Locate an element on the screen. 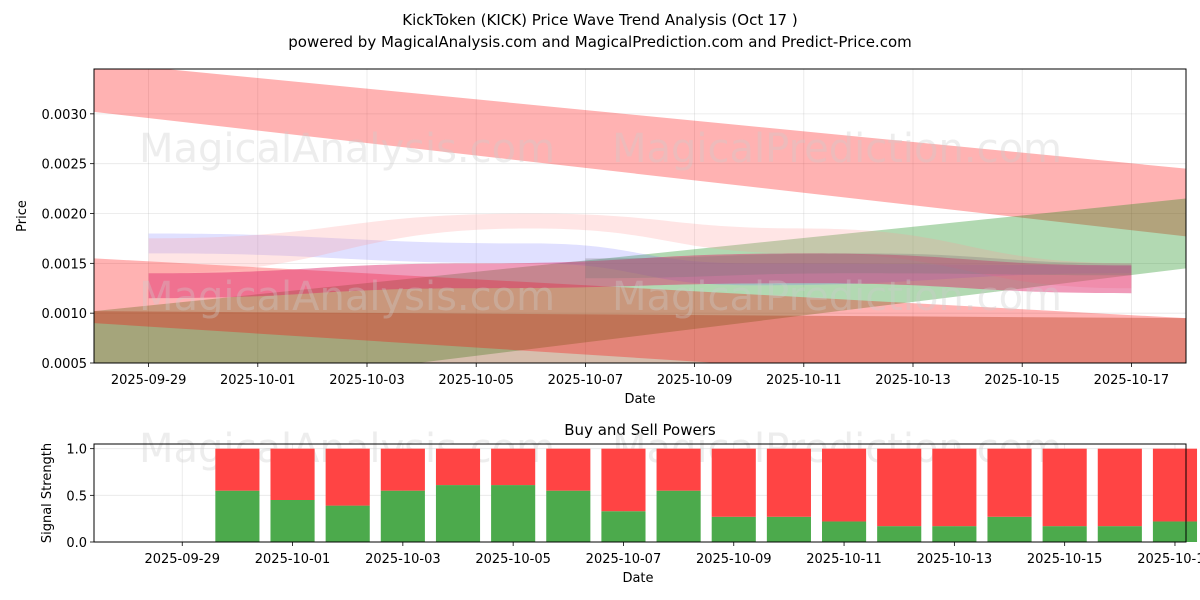  signal-x-tick-label: 2025-10-15 is located at coordinates (1065, 559).